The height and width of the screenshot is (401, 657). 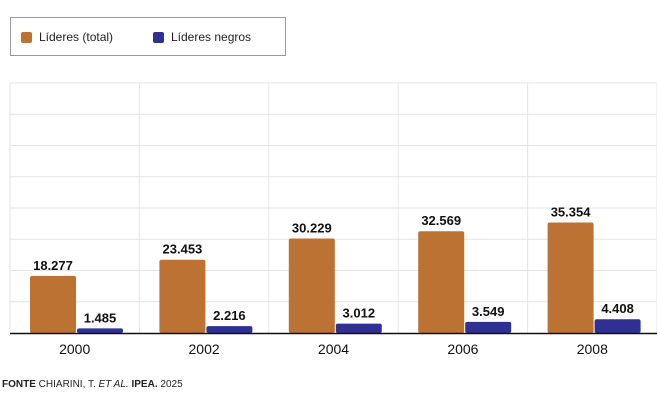 I want to click on data-label-total: 30.229, so click(x=312, y=228).